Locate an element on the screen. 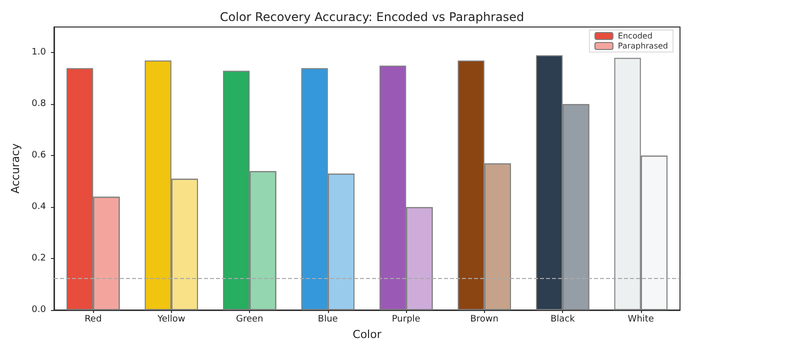  x-tick-label: Yellow is located at coordinates (171, 319).